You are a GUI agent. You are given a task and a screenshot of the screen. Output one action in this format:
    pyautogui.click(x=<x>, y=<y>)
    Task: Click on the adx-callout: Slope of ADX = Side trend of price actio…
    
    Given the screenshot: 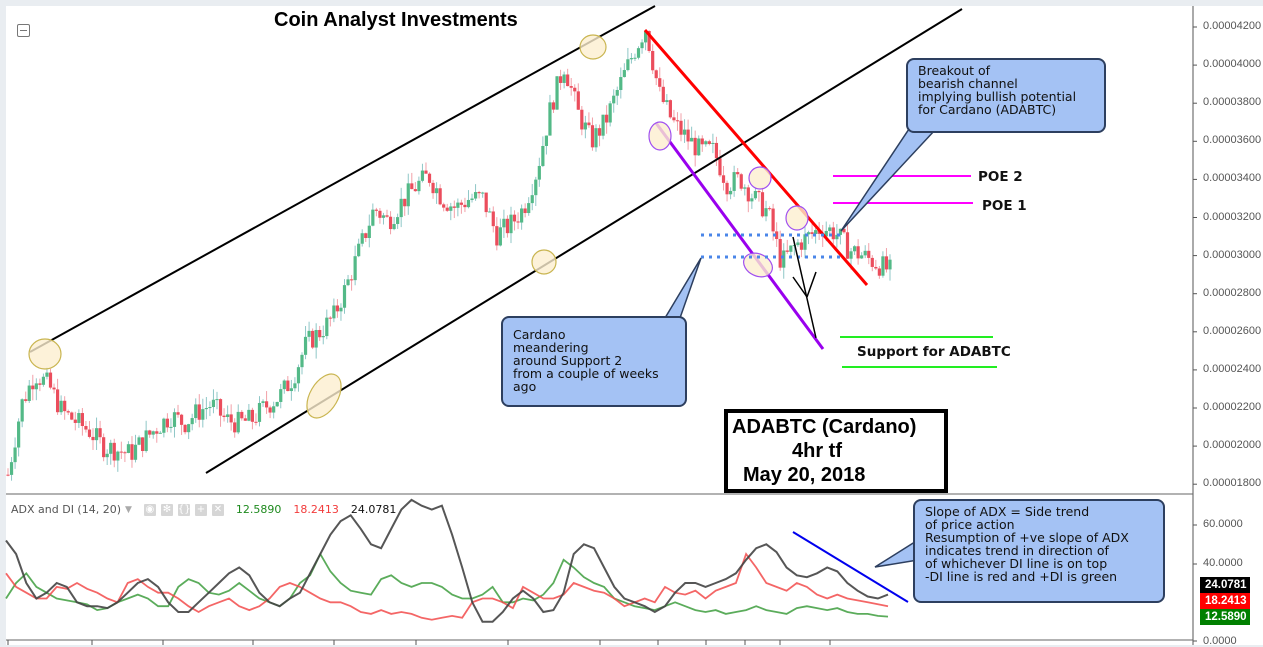 What is the action you would take?
    pyautogui.click(x=1039, y=551)
    